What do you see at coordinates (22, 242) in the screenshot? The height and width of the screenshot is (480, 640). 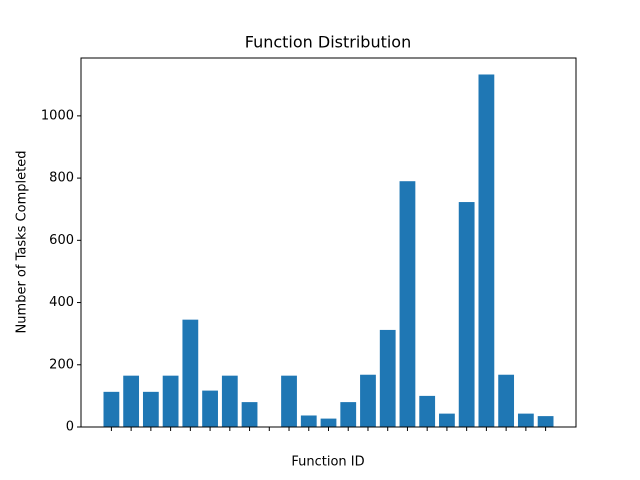 I see `y-axis-label: Number of Tasks Completed` at bounding box center [22, 242].